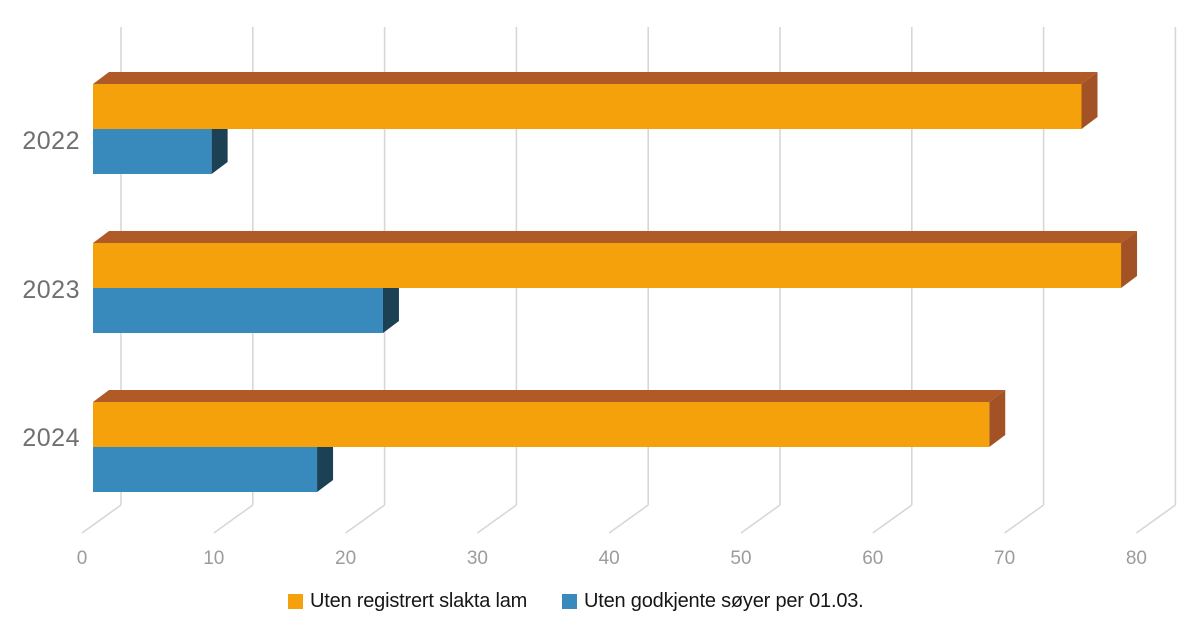 This screenshot has height=630, width=1200. I want to click on bar-2024-series0-top, so click(549, 396).